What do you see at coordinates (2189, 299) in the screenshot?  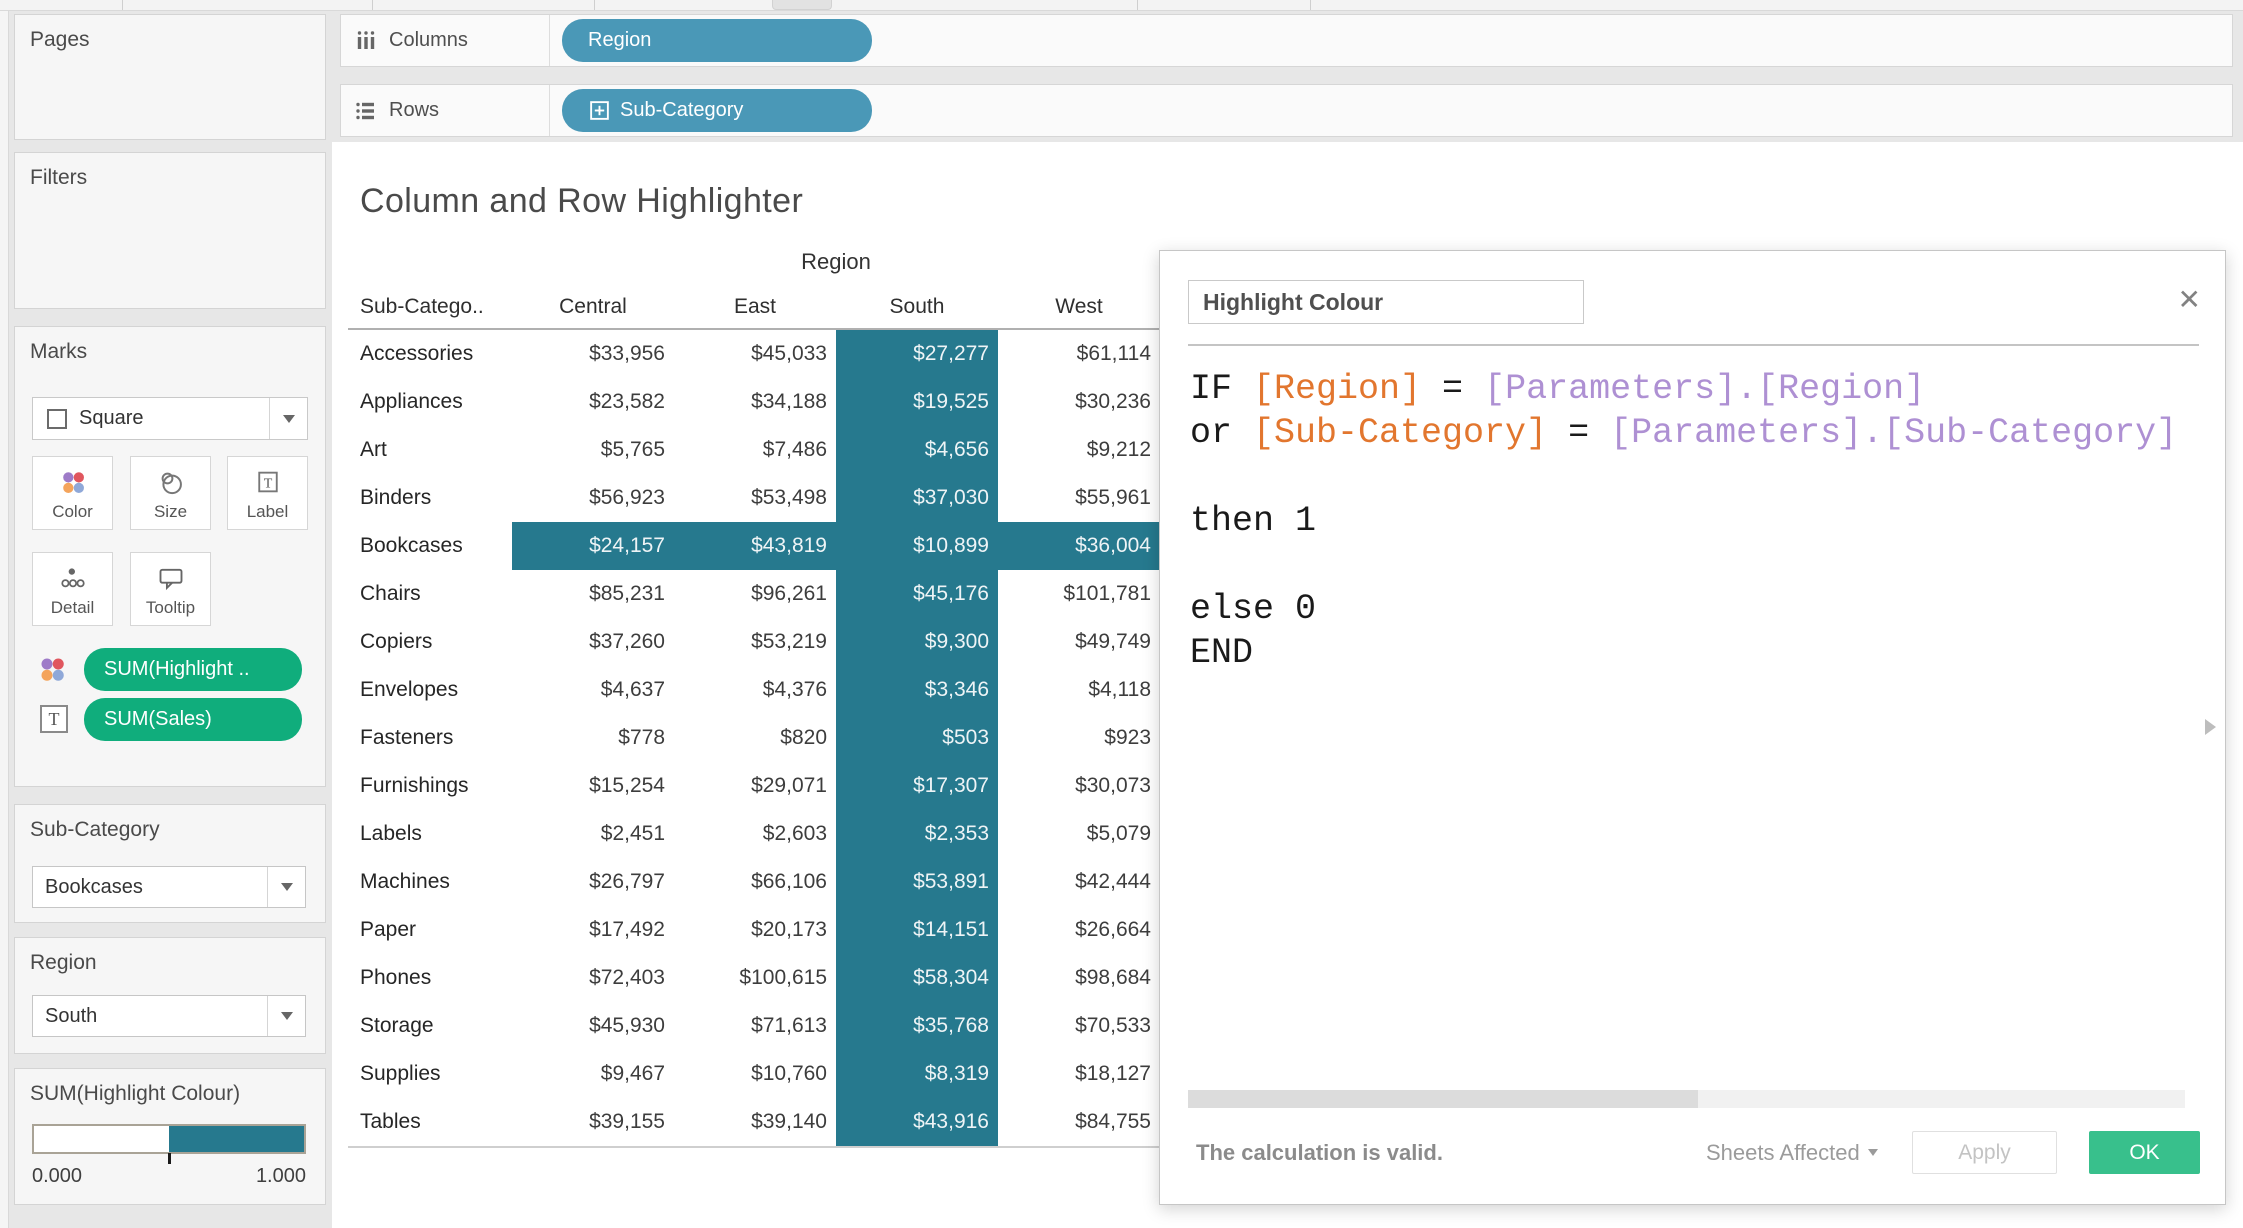 I see `close-icon: ✕` at bounding box center [2189, 299].